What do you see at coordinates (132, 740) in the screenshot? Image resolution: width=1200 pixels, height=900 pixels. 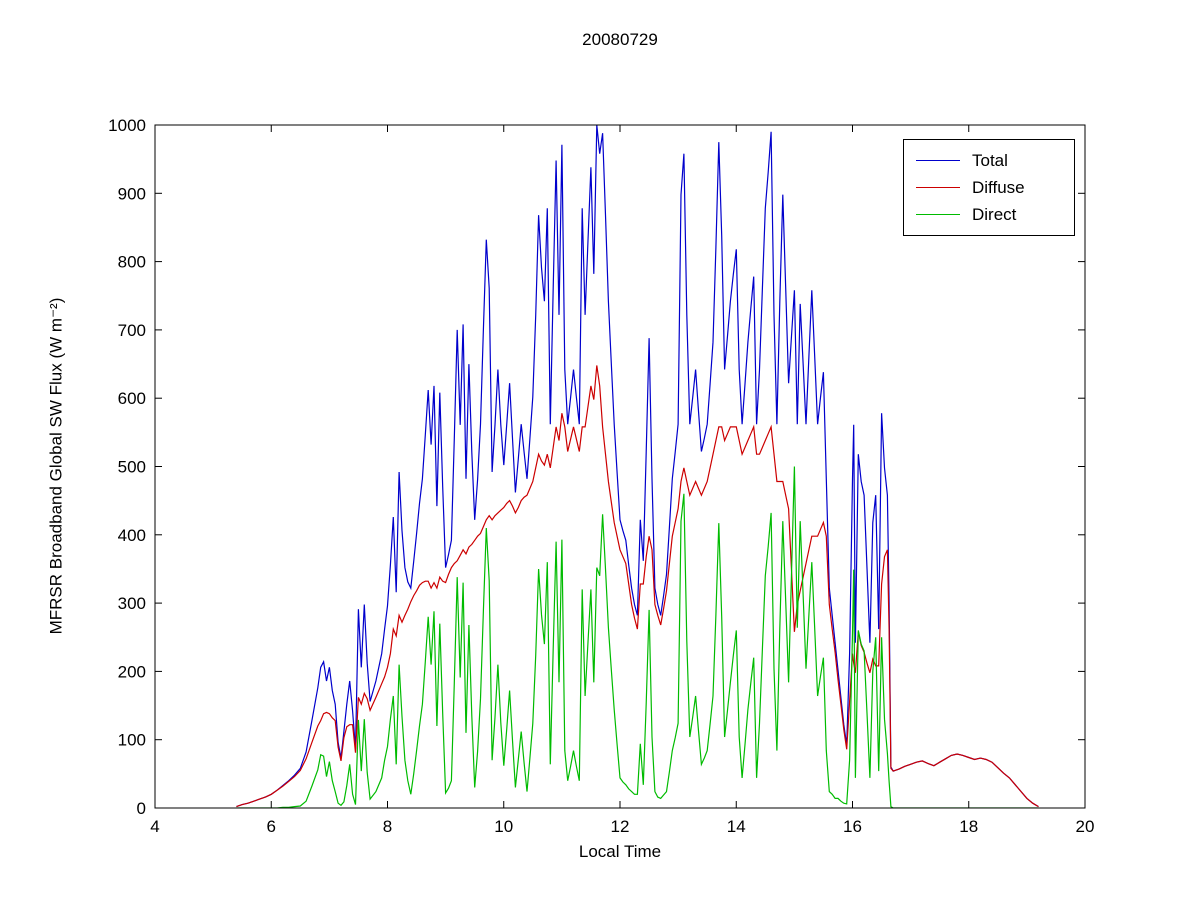 I see `y-tick-label: 100` at bounding box center [132, 740].